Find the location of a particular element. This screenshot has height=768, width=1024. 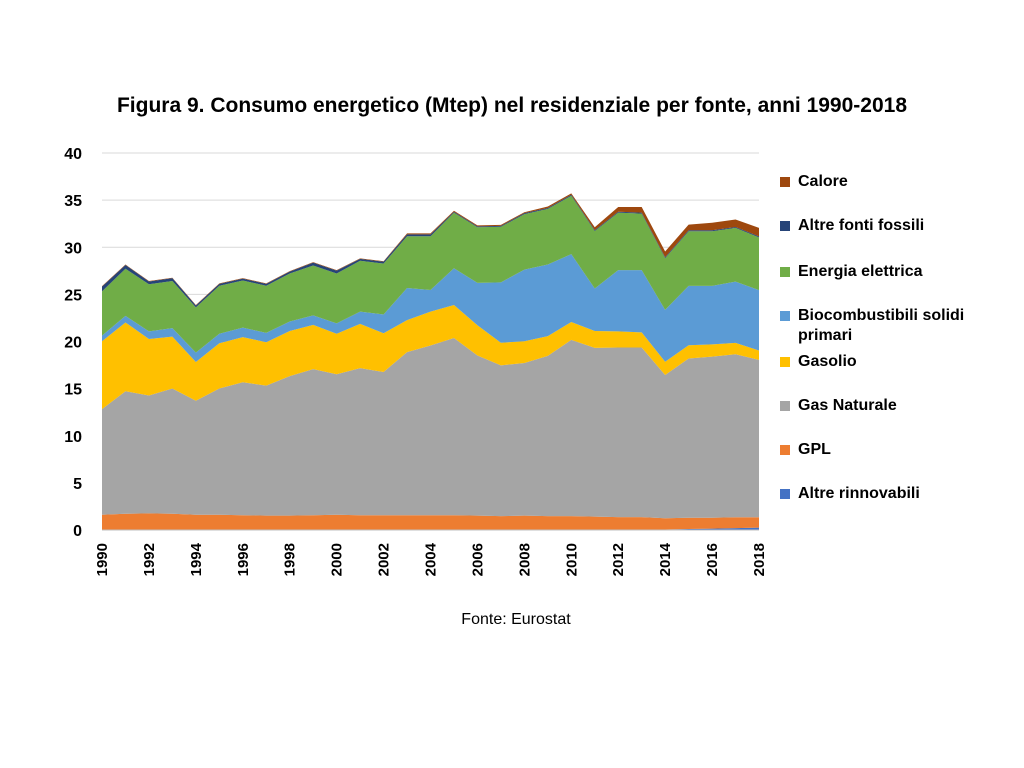

legend-label: Calore is located at coordinates (823, 181).